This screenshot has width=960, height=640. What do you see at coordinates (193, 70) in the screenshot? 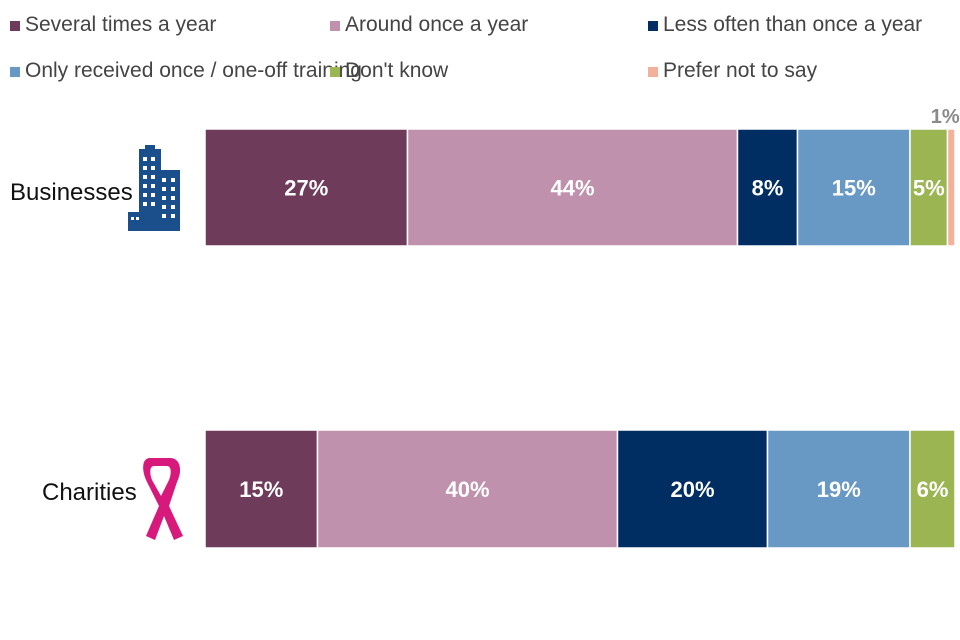
I see `legend-label: Only received once / one-off training` at bounding box center [193, 70].